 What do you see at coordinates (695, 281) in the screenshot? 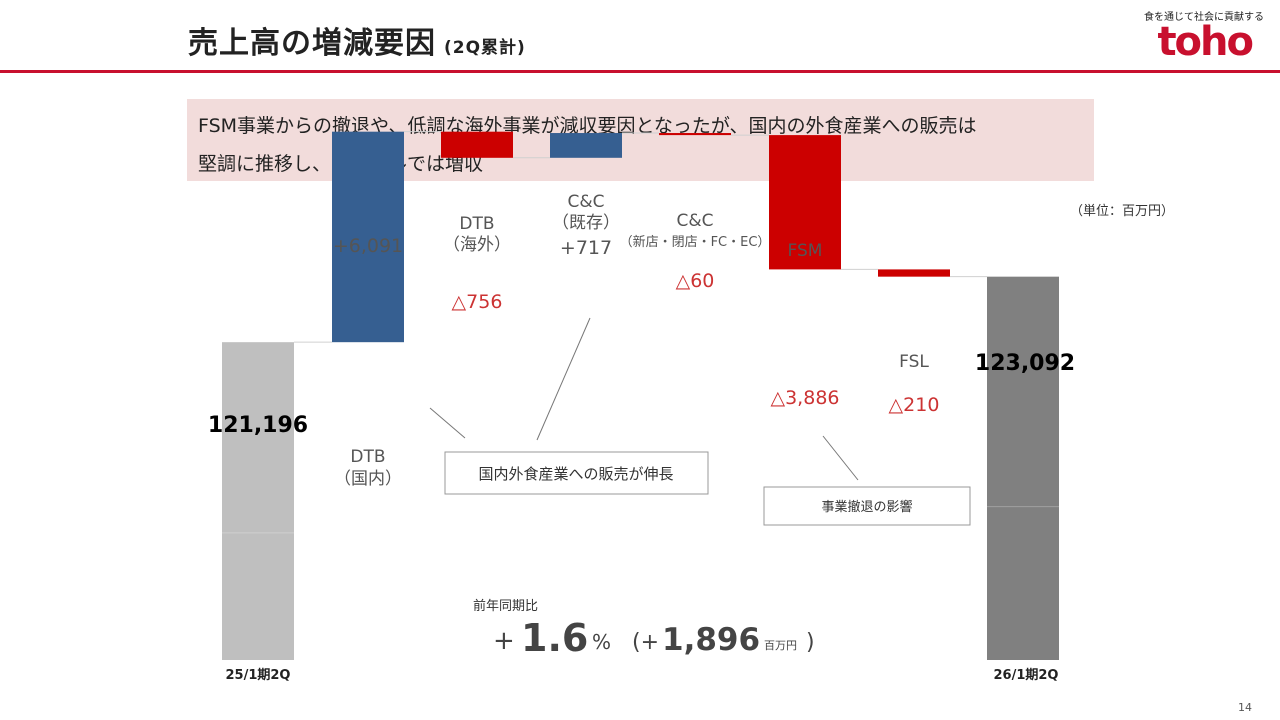
I see `data-label: △60` at bounding box center [695, 281].